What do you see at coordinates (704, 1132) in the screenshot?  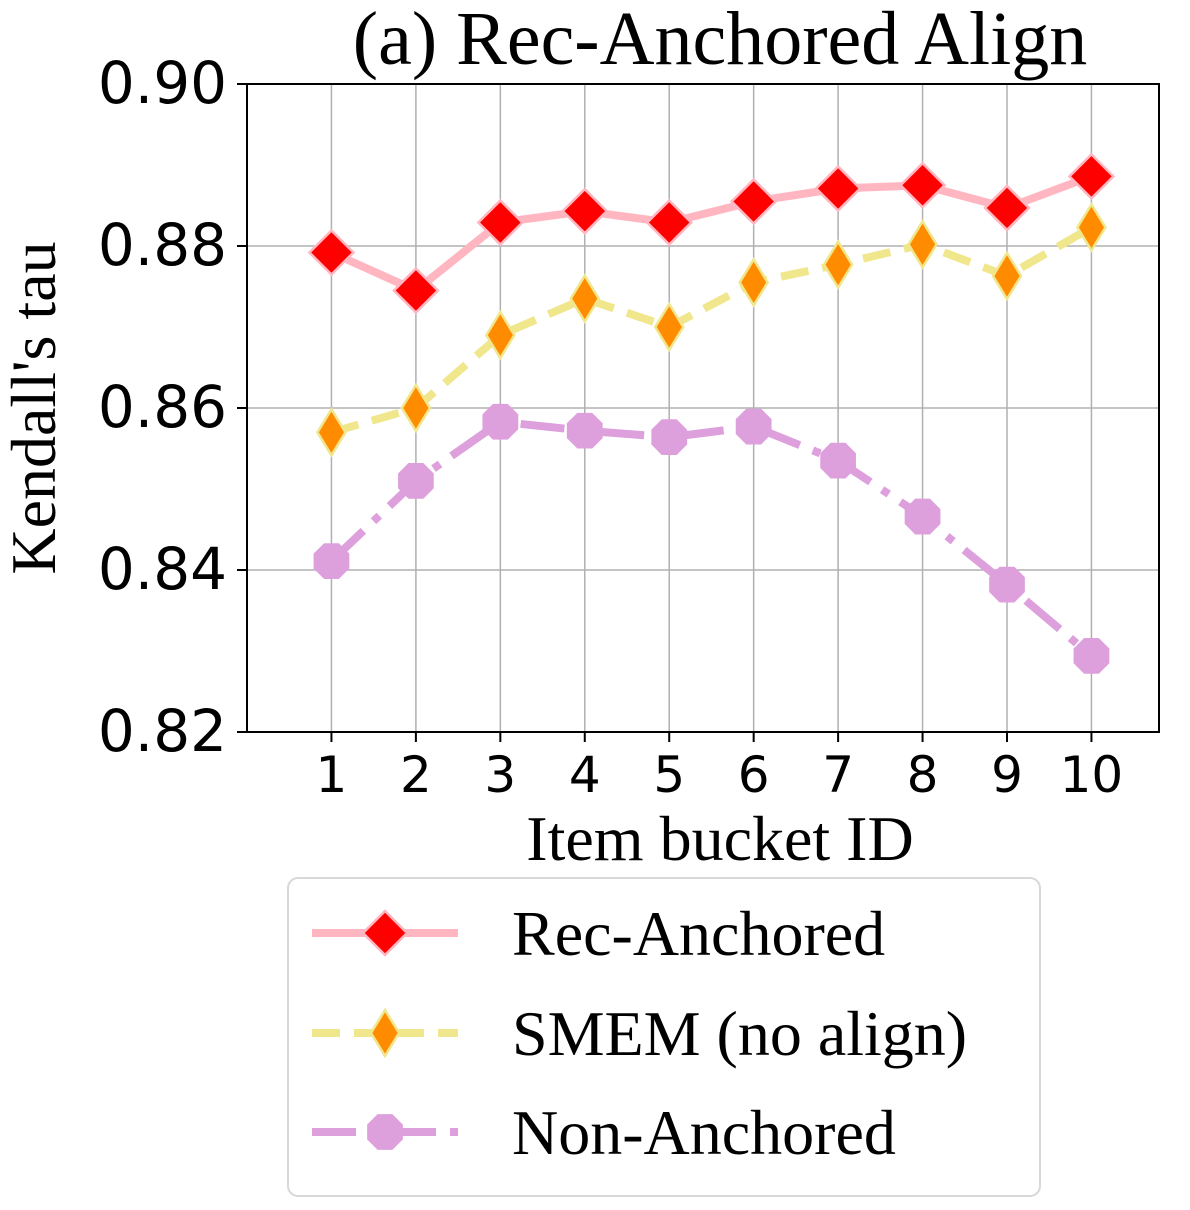 I see `legend-label: Non-Anchored` at bounding box center [704, 1132].